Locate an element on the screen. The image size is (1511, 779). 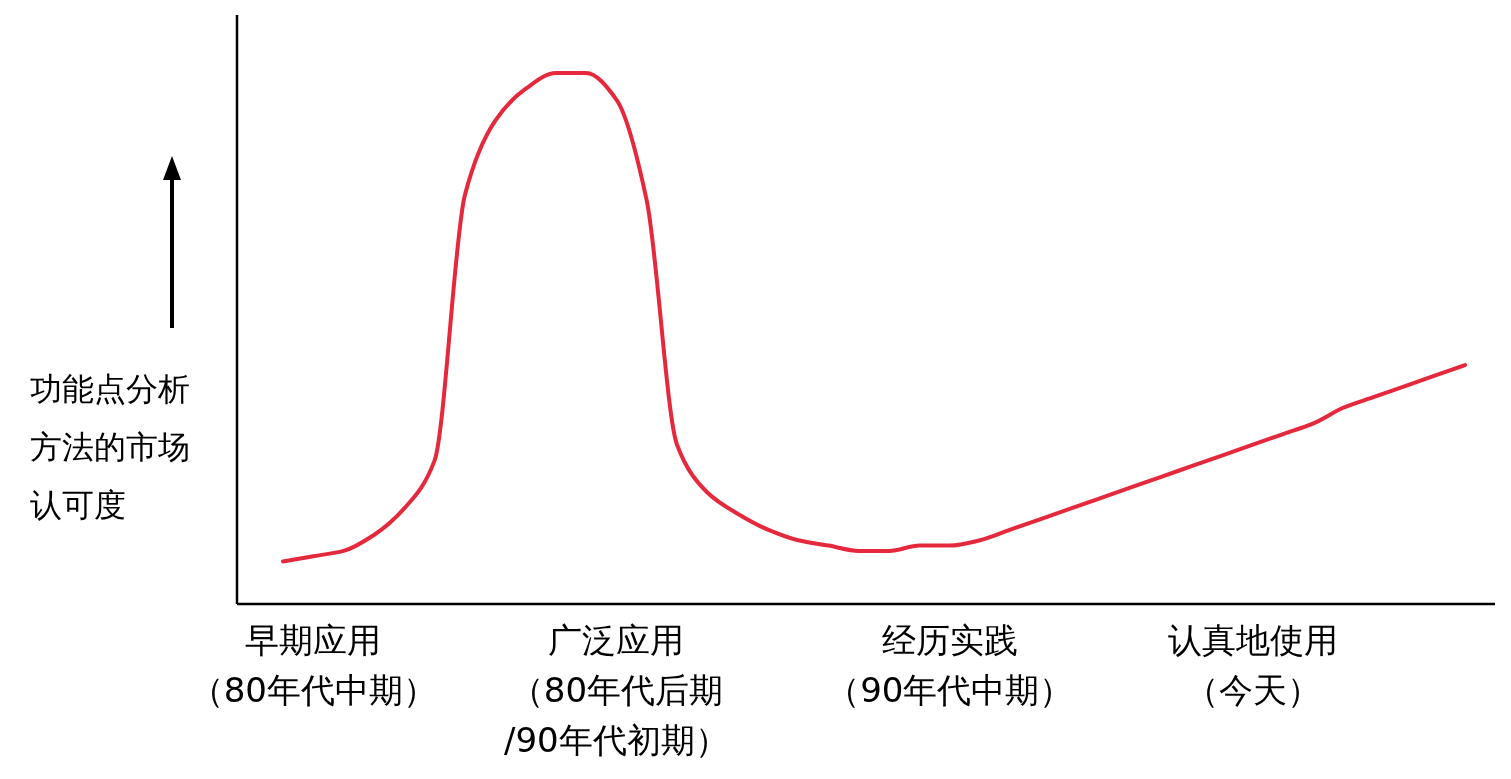
y-axis-title: 功能点分析方法的市场认可度 is located at coordinates (110, 447).